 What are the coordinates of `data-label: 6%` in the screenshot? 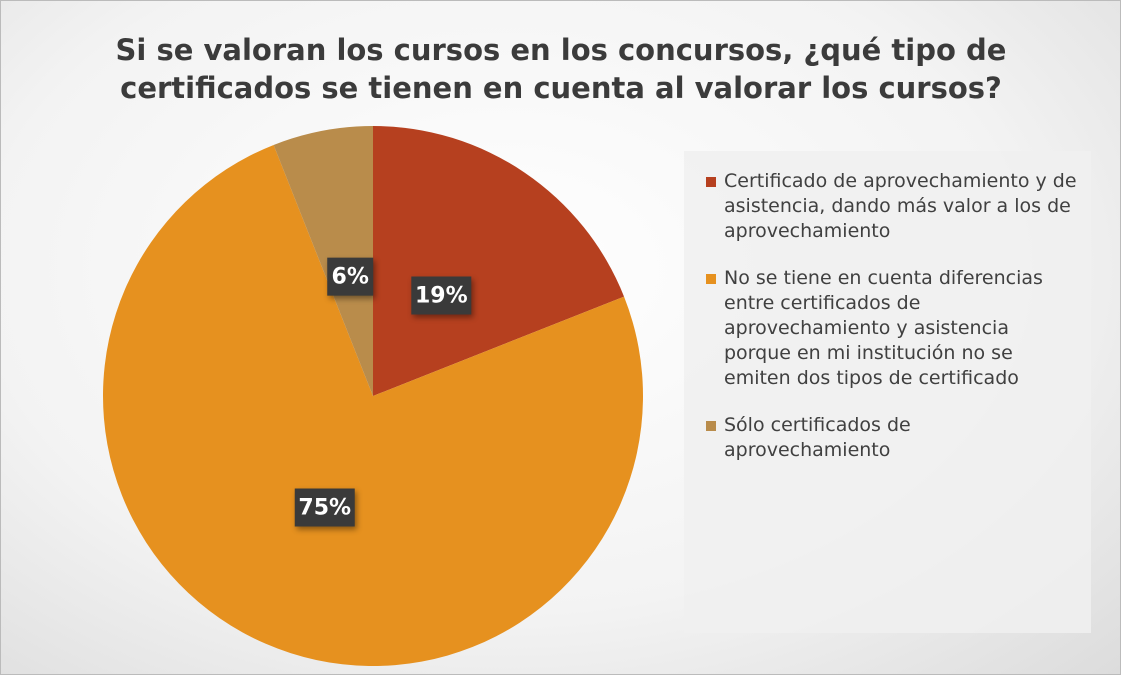 It's located at (350, 277).